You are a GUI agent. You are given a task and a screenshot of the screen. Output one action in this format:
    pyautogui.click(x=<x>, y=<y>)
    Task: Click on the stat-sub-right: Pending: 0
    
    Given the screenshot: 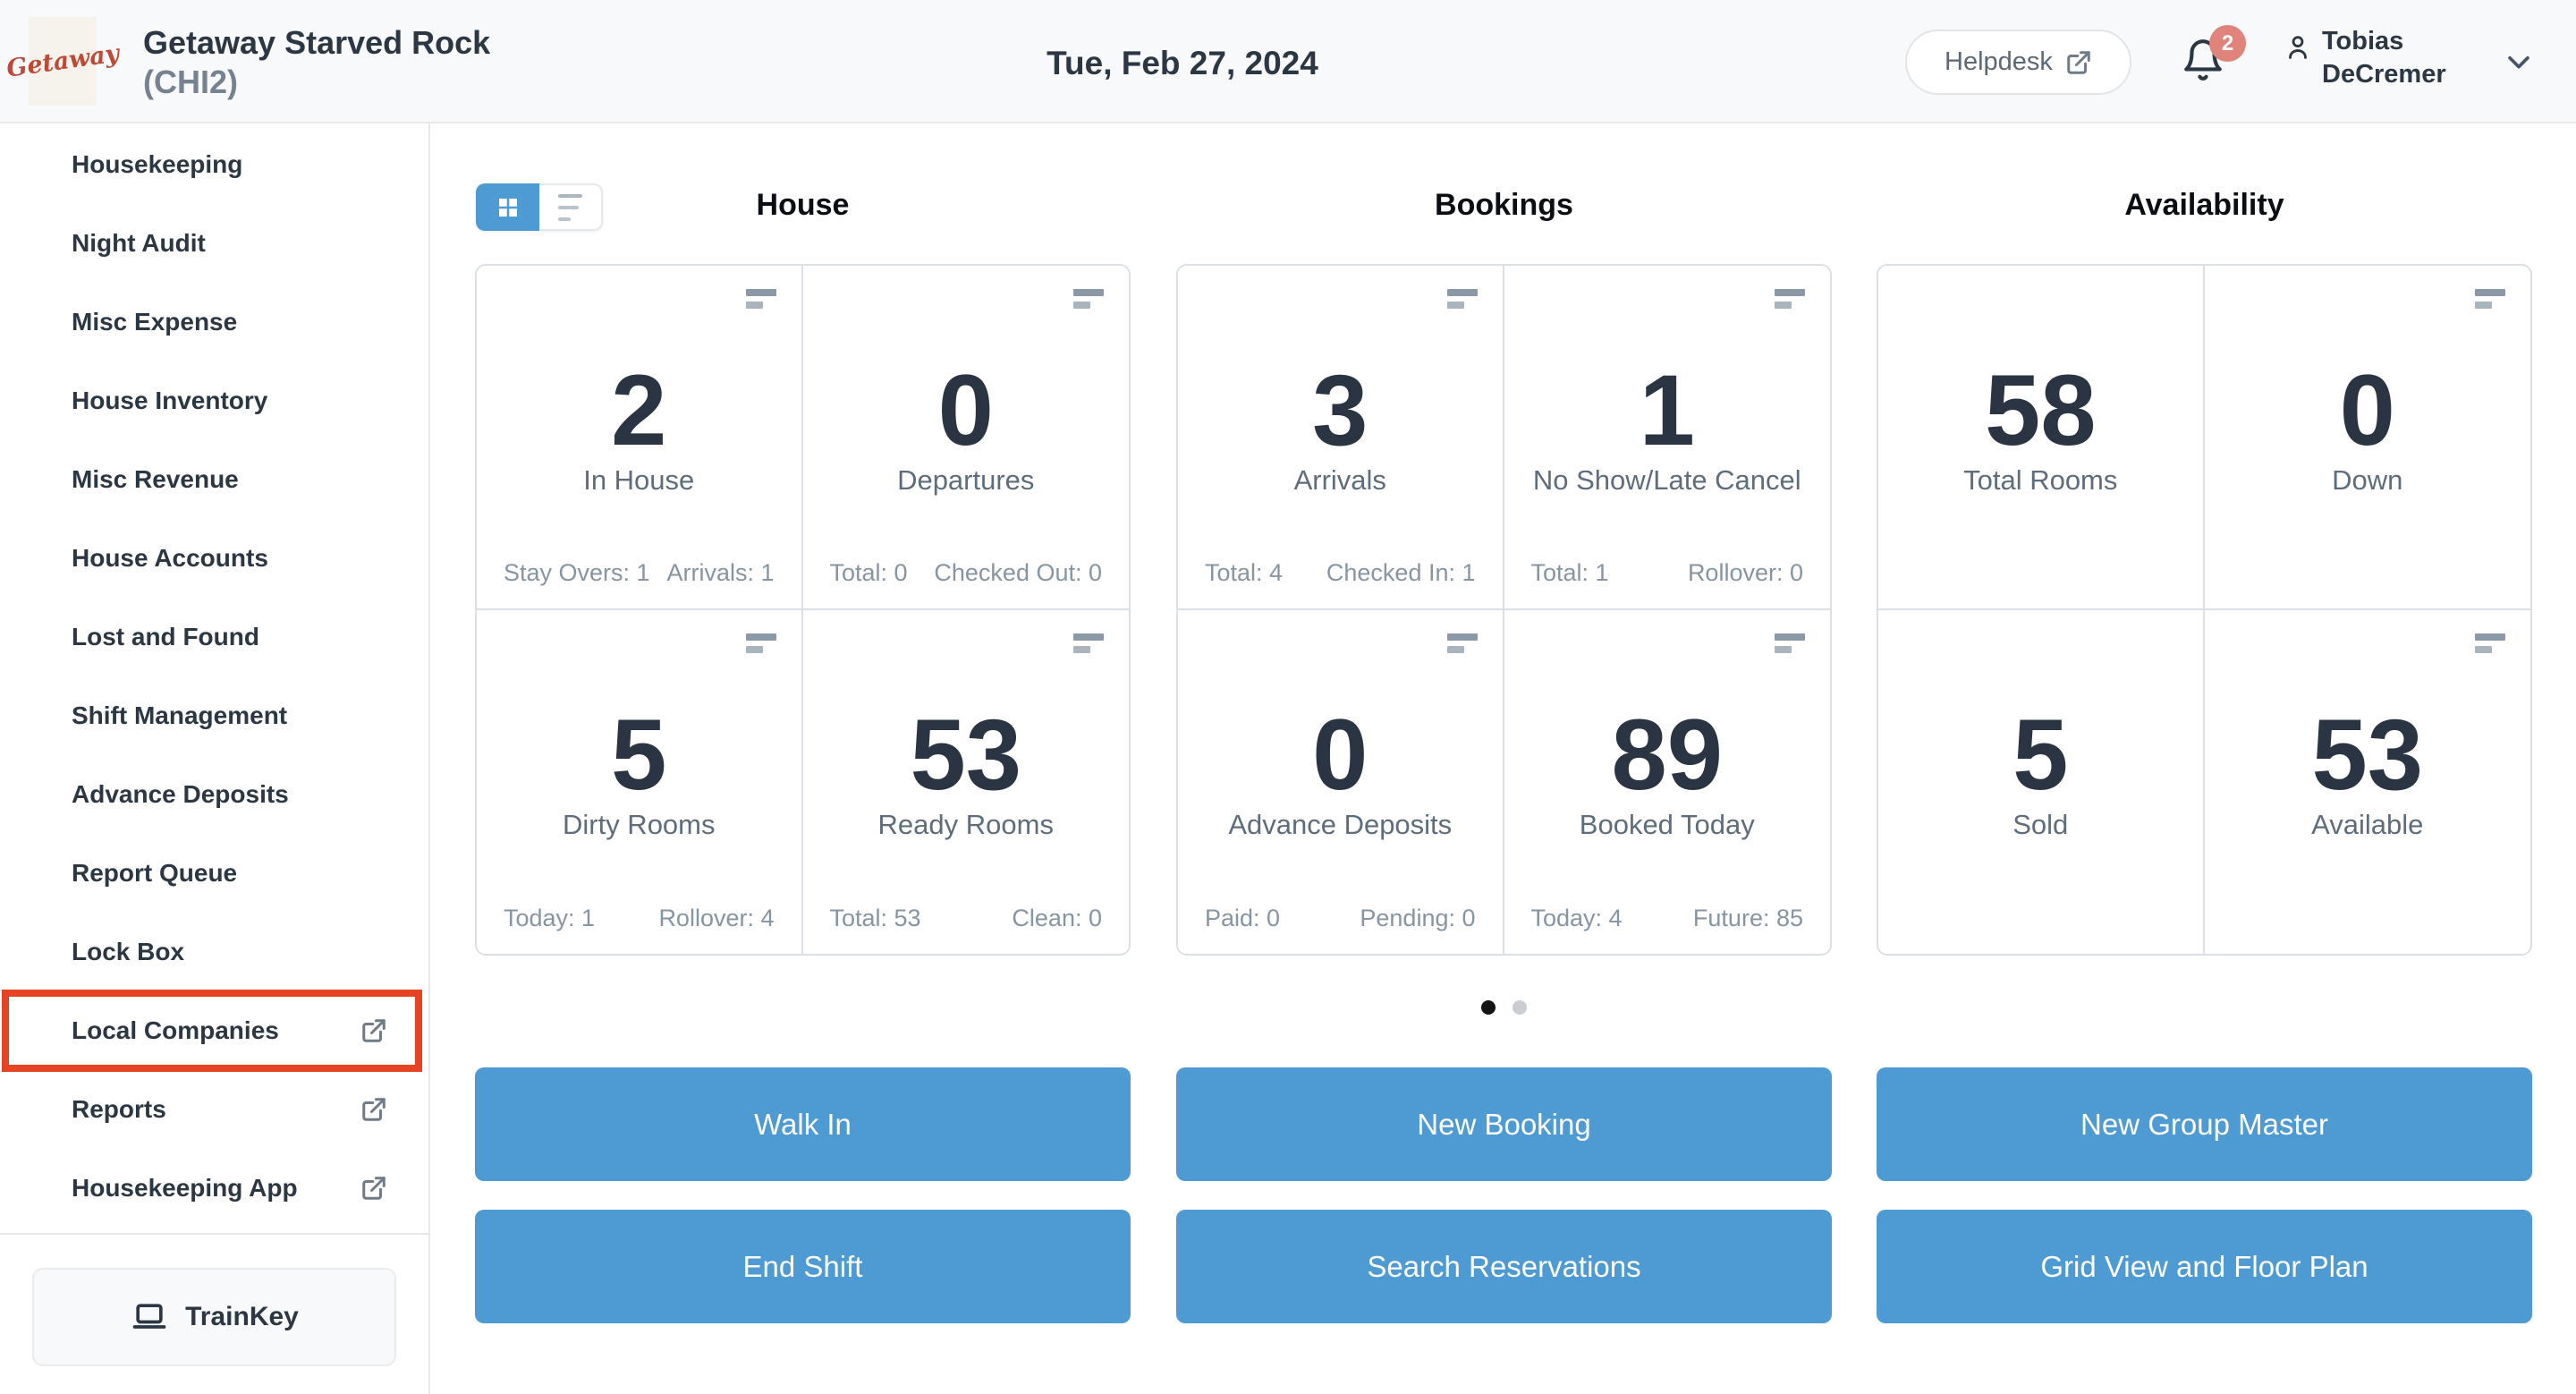 What is the action you would take?
    pyautogui.click(x=1418, y=918)
    